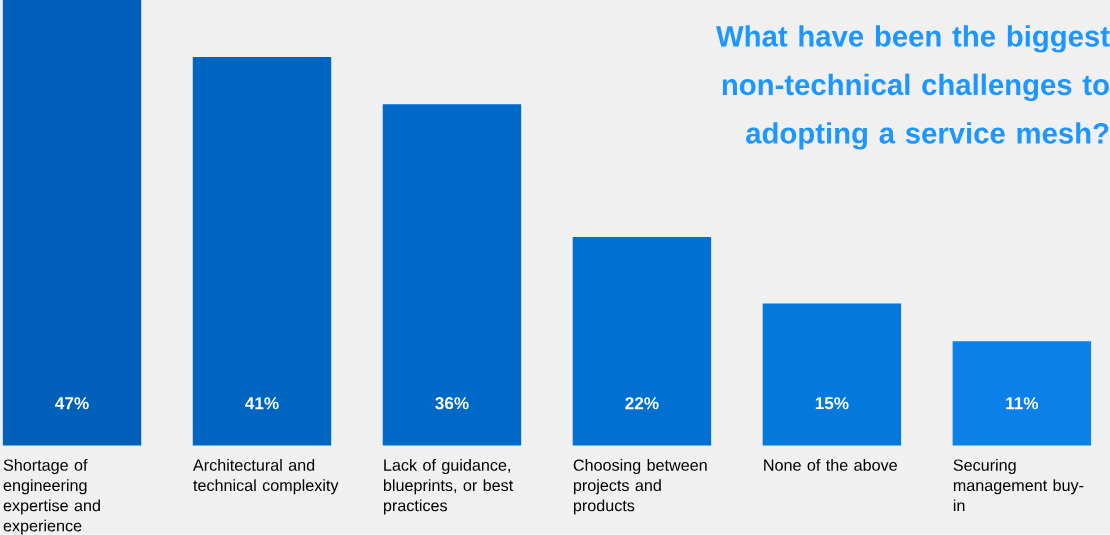  Describe the element at coordinates (1018, 485) in the screenshot. I see `x-tick-label: Securing management buy-in` at that location.